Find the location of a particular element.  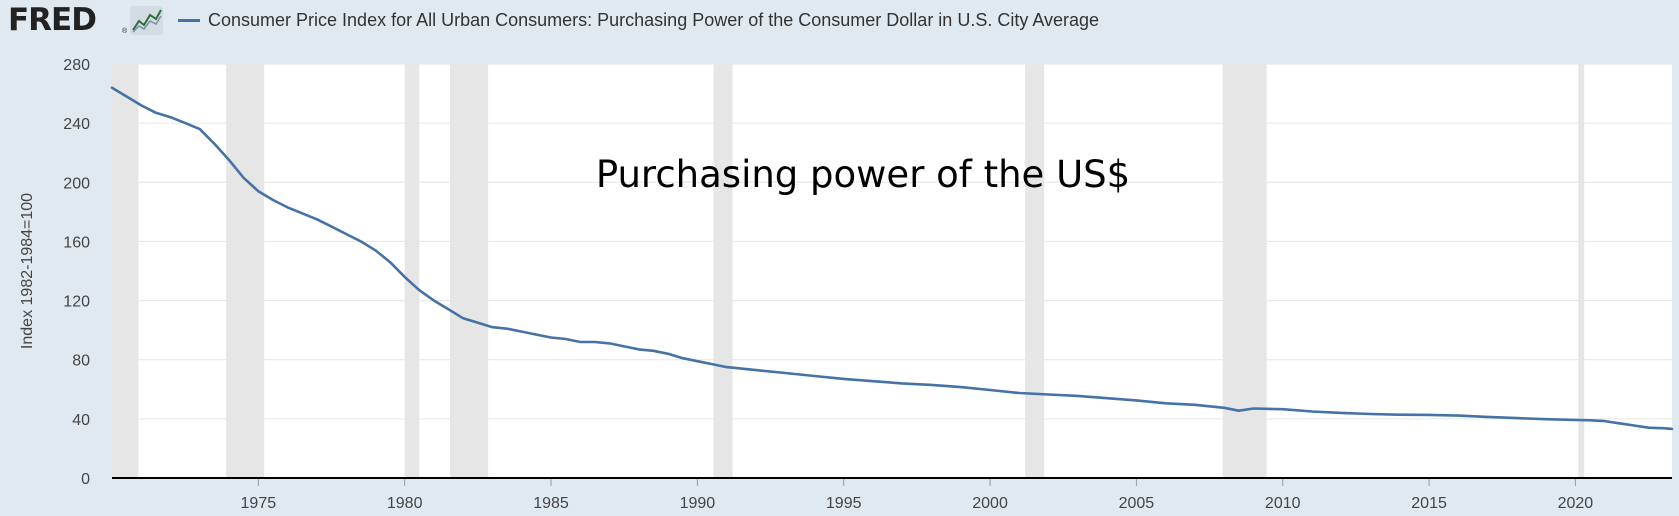

x-tick-label-1985: 1985 is located at coordinates (551, 503).